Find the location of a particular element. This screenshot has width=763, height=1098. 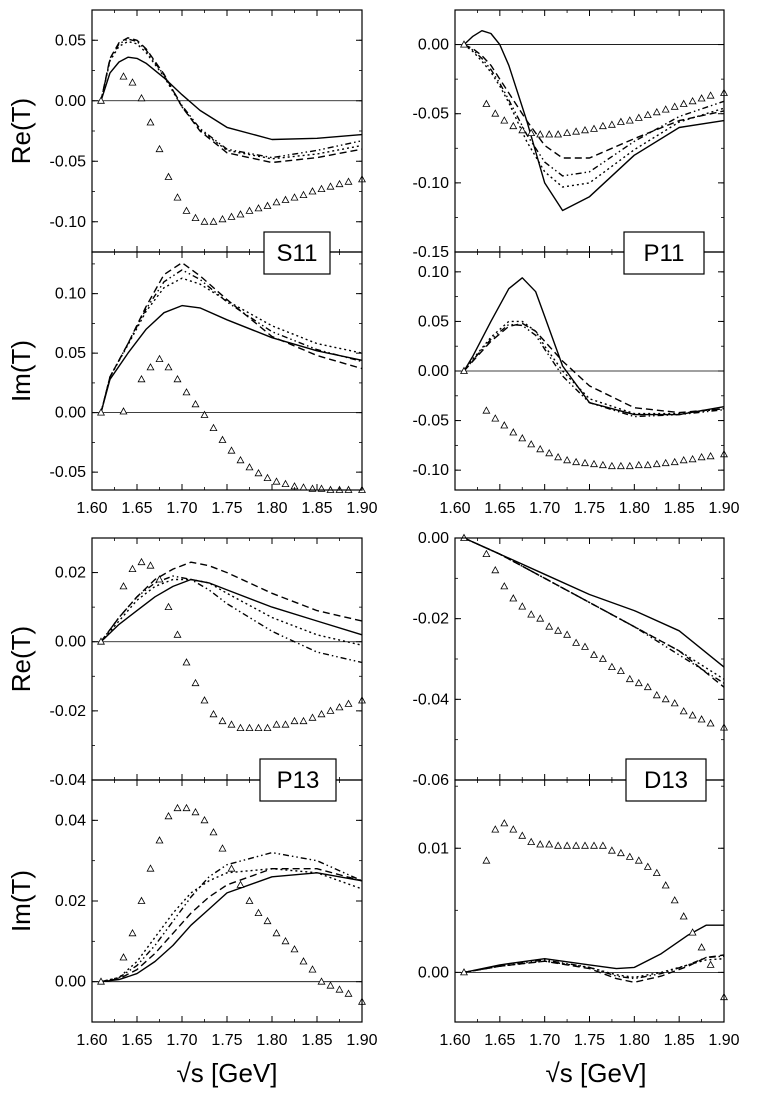

xtick-label: 1.90 is located at coordinates (361, 1040).